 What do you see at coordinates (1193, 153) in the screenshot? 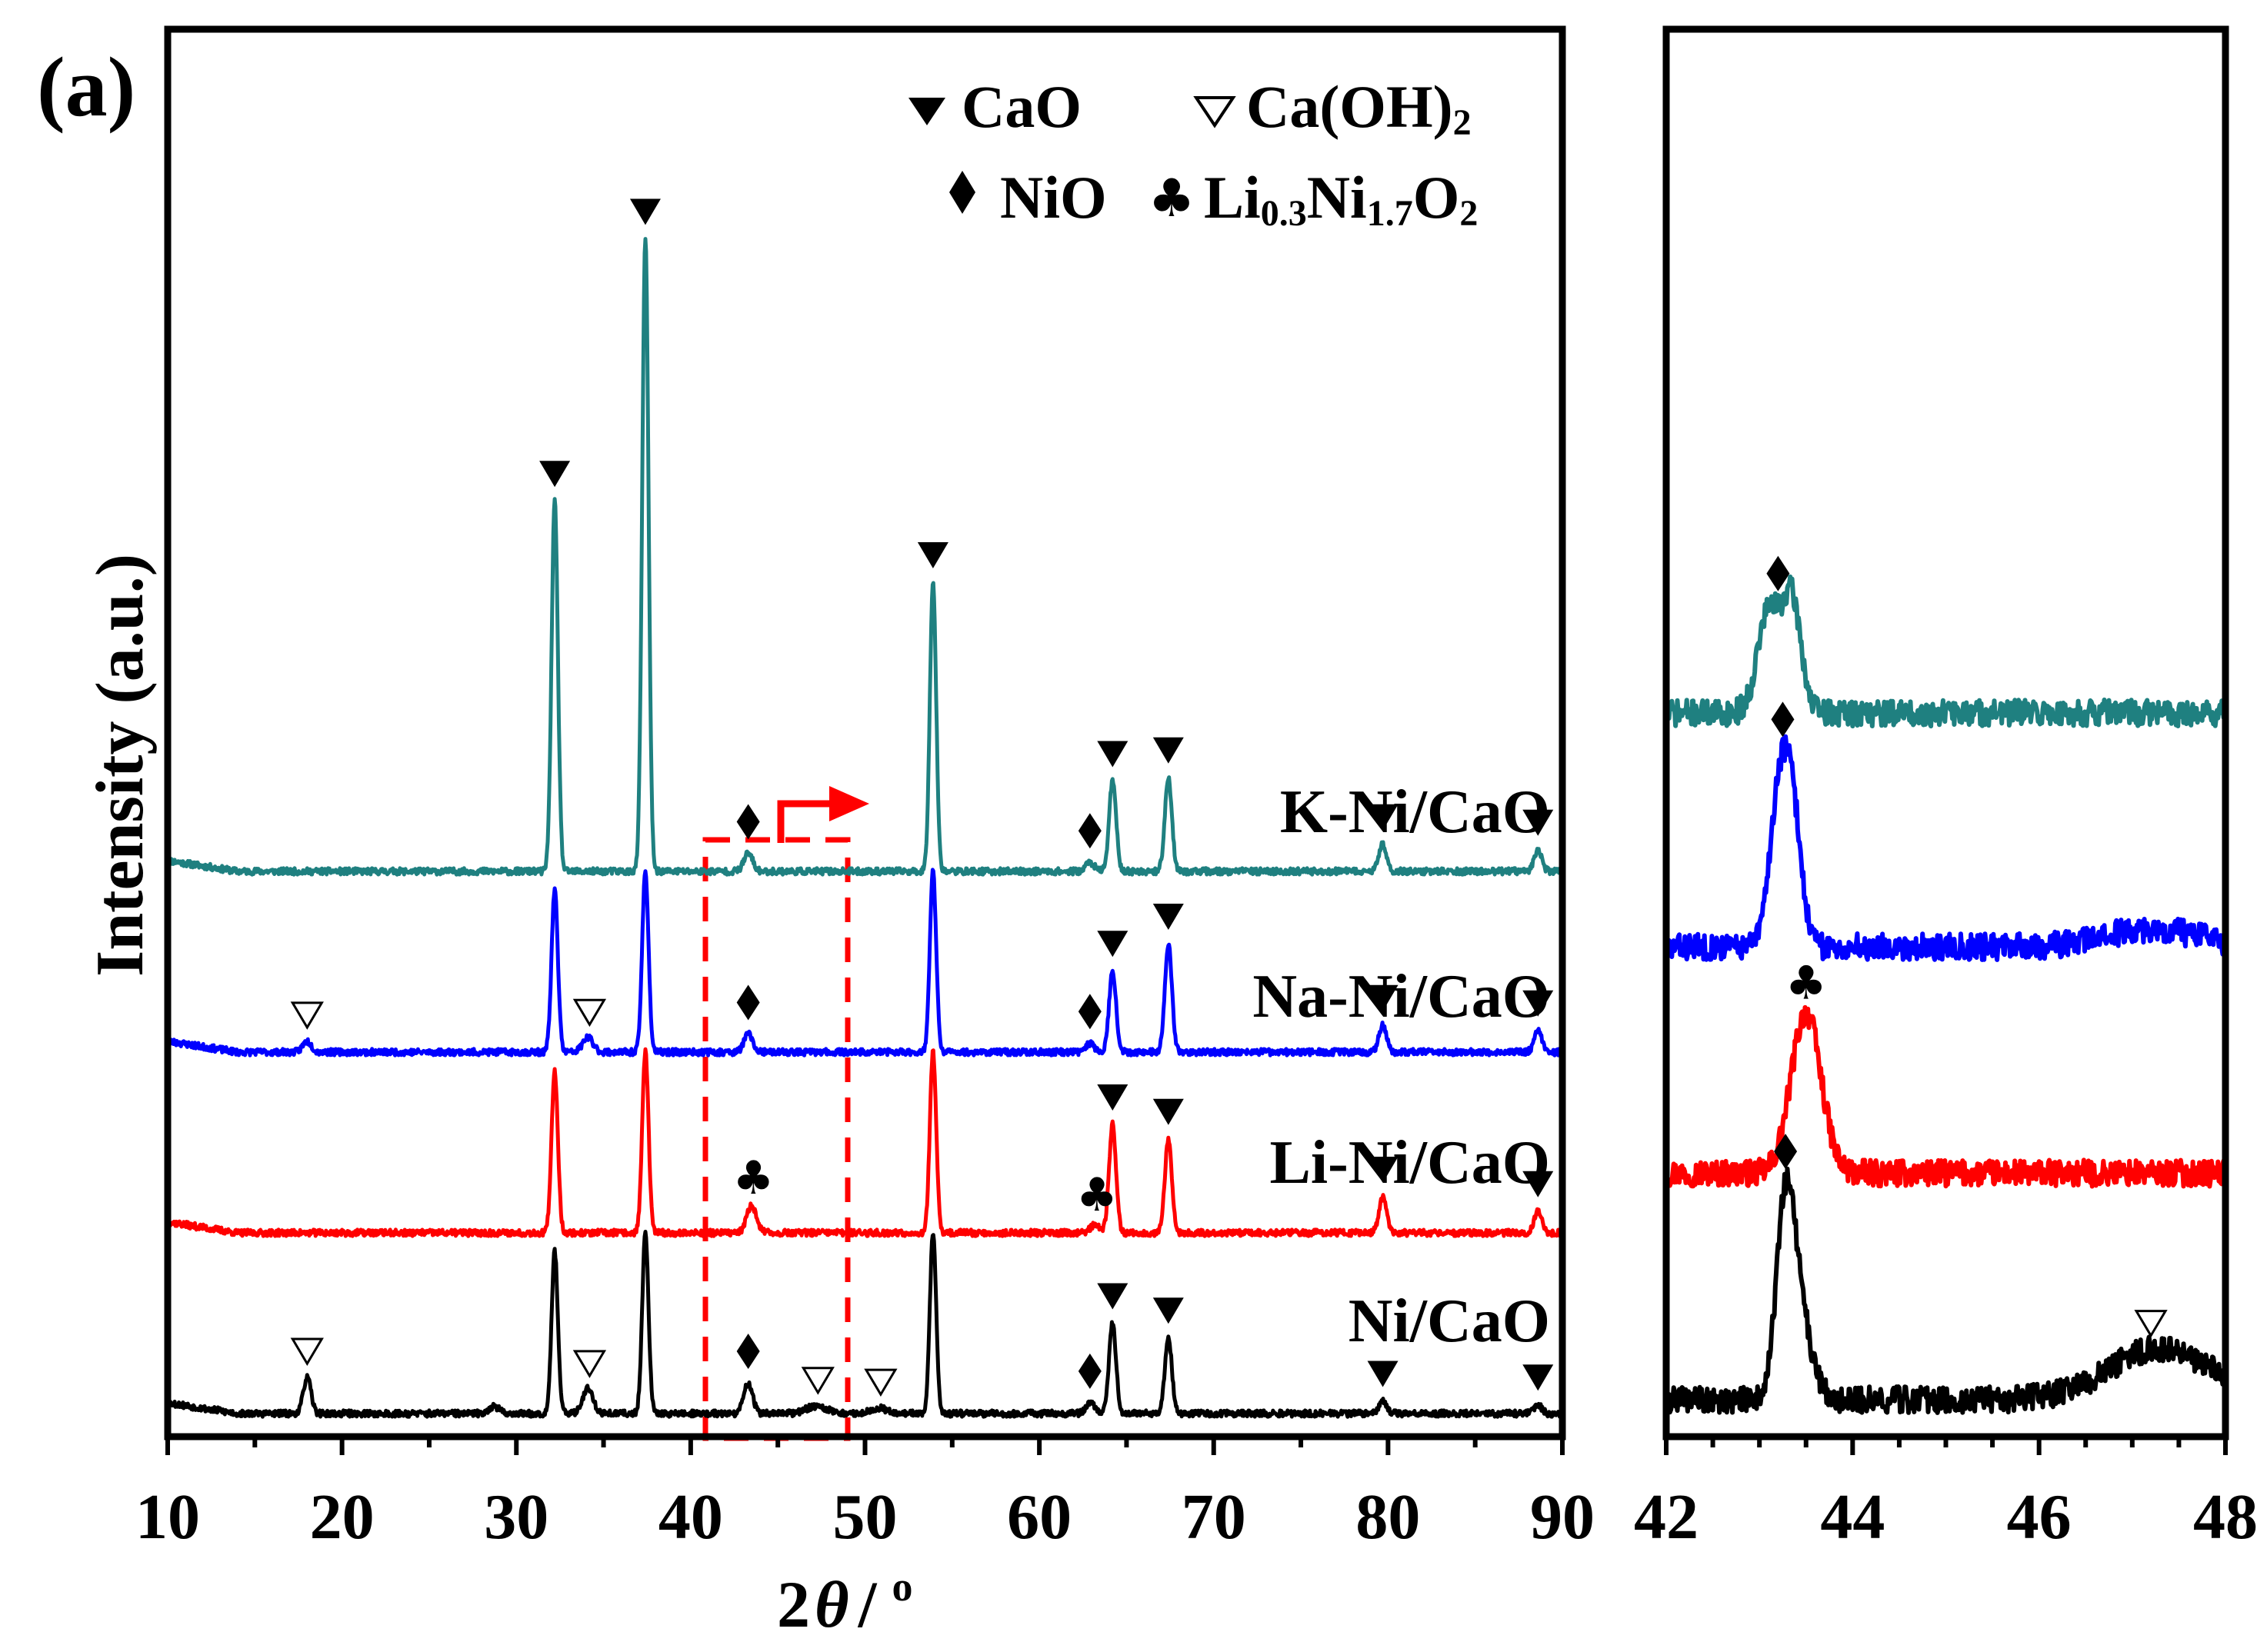
I see `legend: CaO Ca(OH)2 NiO ♣ Li0.3Ni1.7O2` at bounding box center [1193, 153].